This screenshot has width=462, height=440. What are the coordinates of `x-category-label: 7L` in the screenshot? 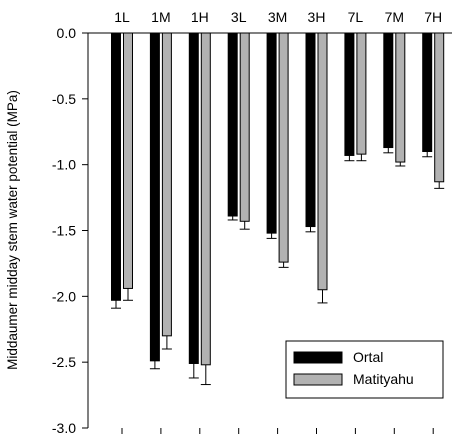 It's located at (356, 17).